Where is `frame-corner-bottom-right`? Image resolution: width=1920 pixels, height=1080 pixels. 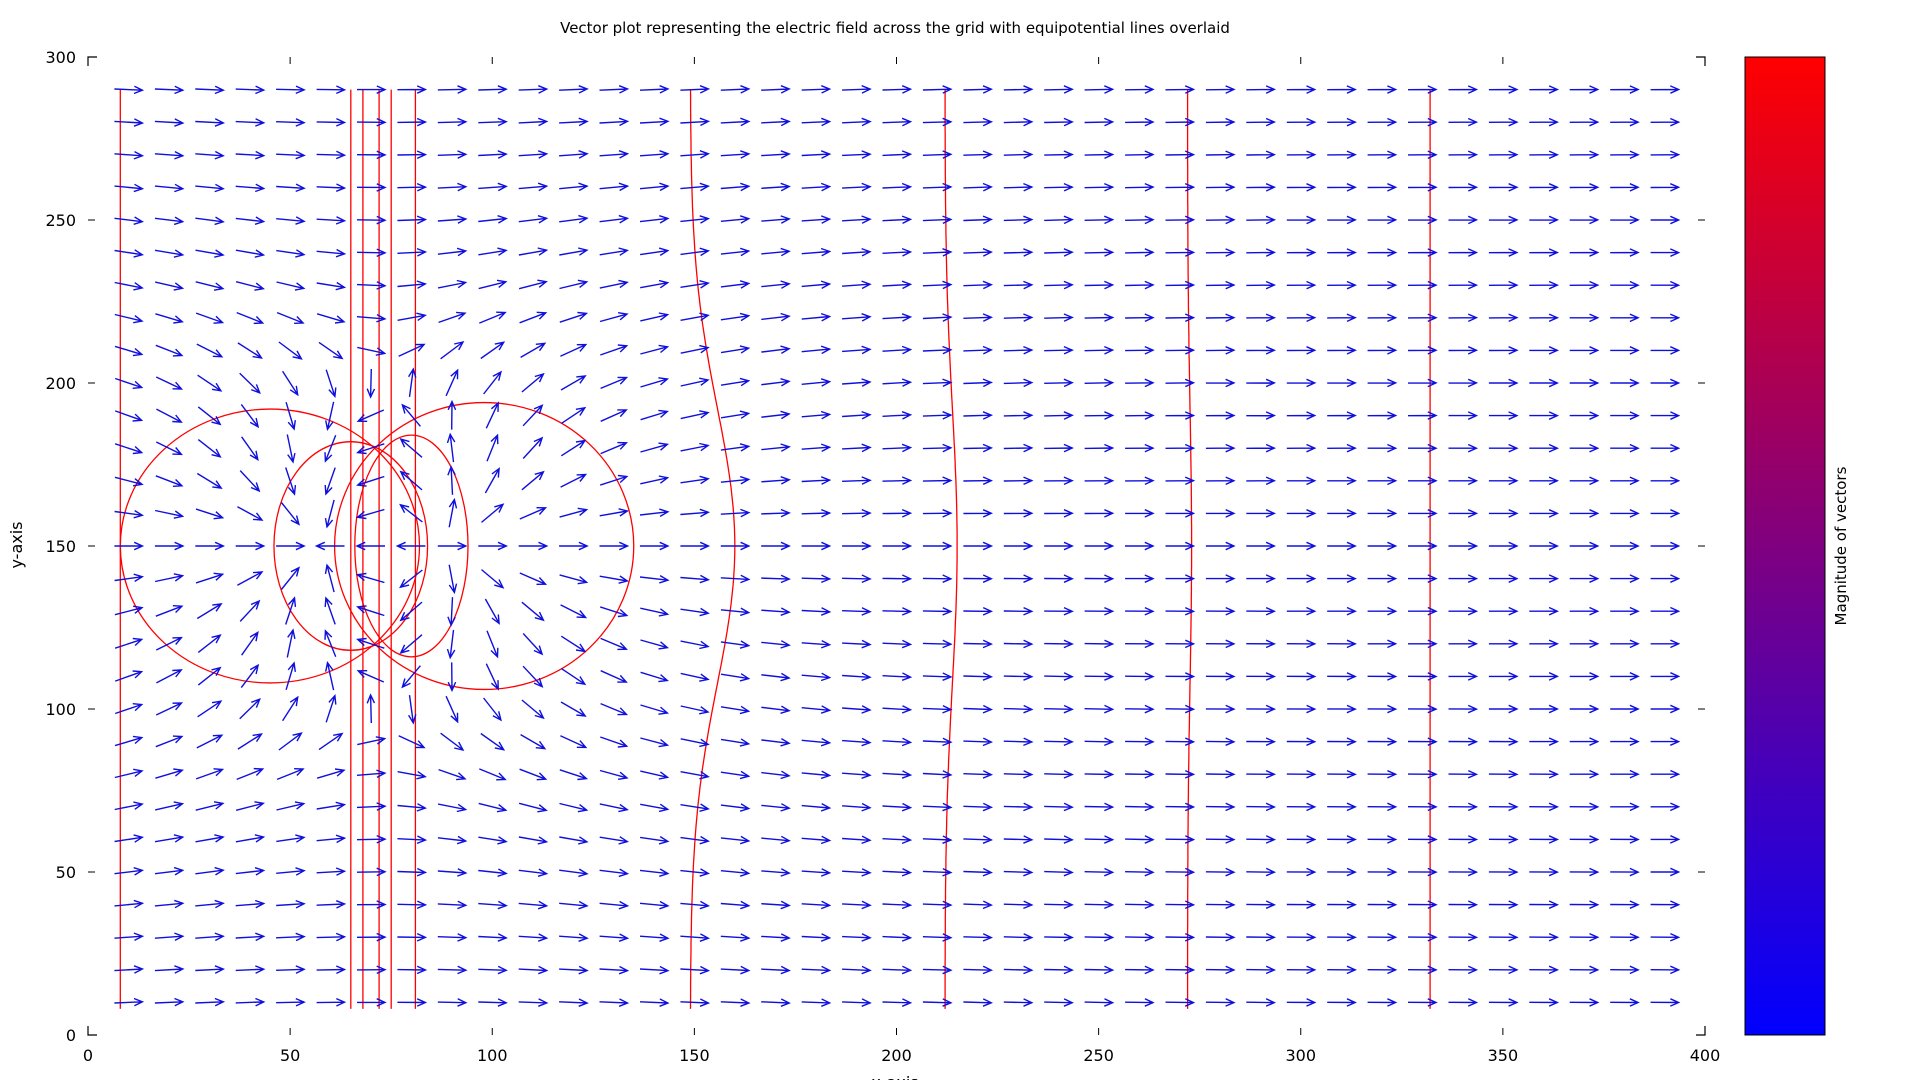
frame-corner-bottom-right is located at coordinates (1701, 1031).